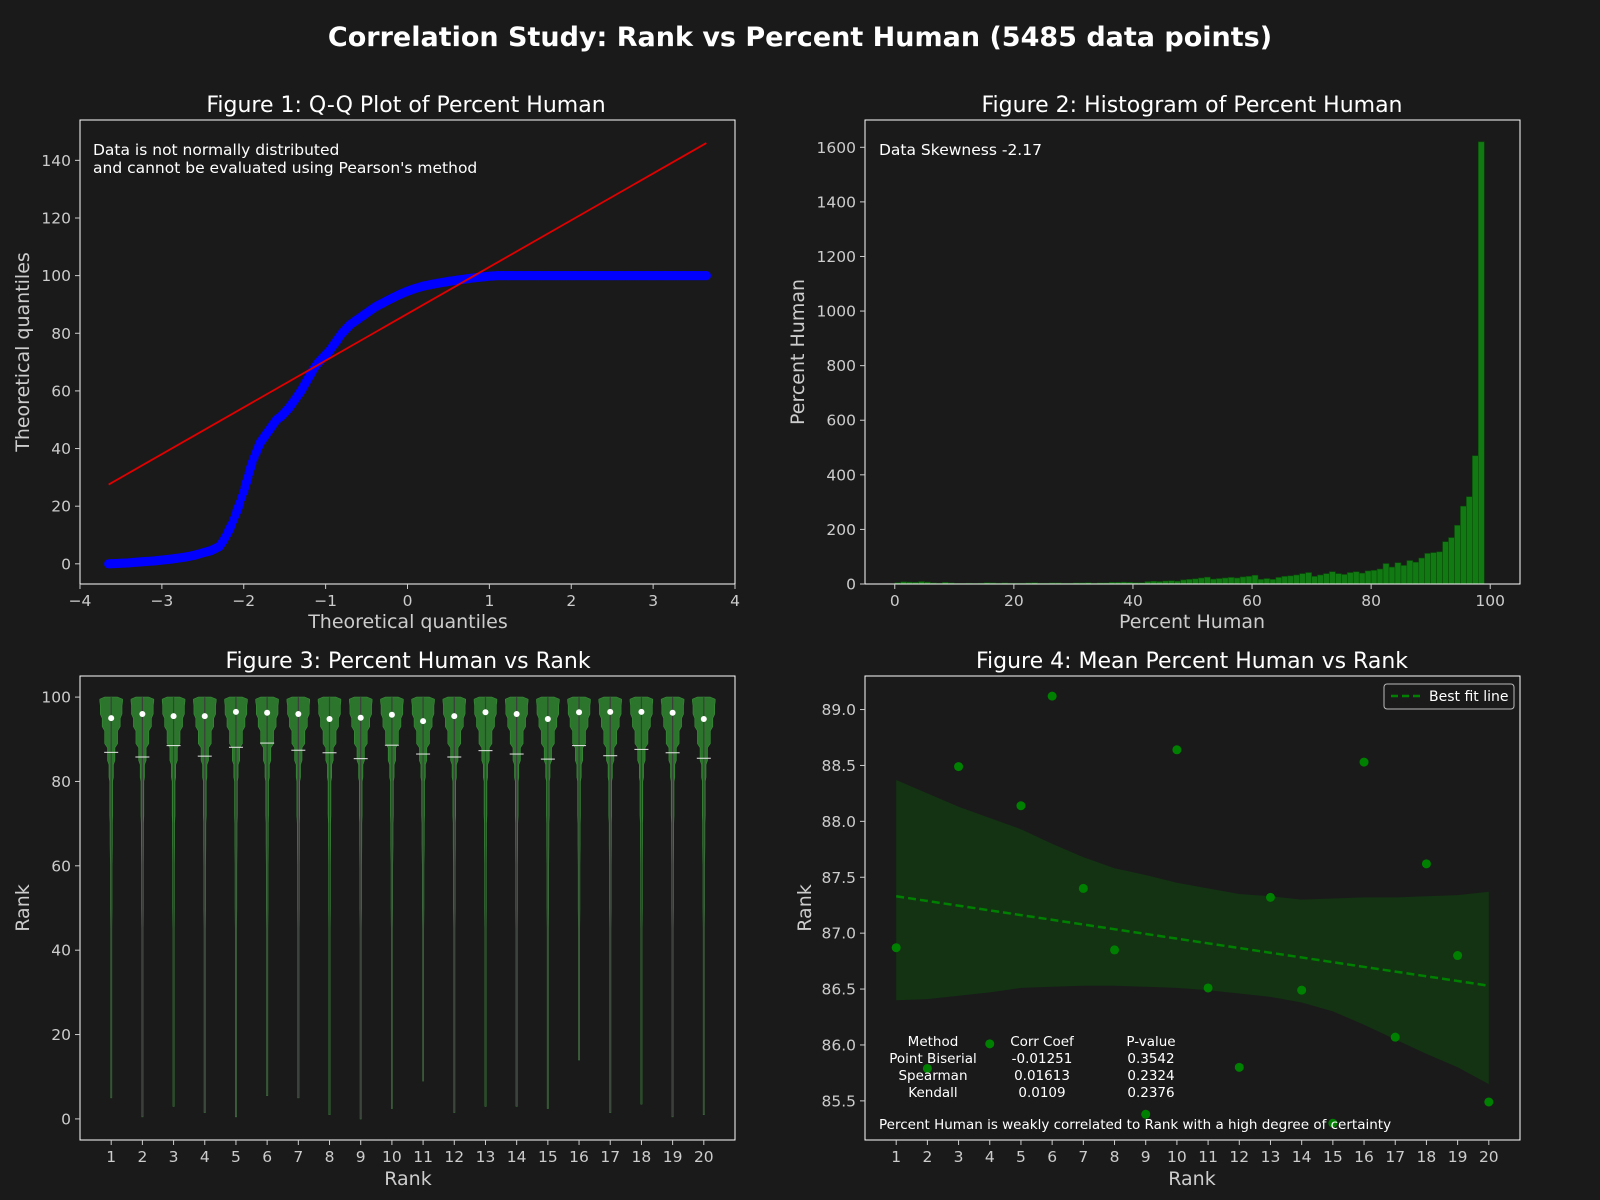 This screenshot has width=1600, height=1200. What do you see at coordinates (1490, 601) in the screenshot?
I see `histogram-x-tick-label: 100` at bounding box center [1490, 601].